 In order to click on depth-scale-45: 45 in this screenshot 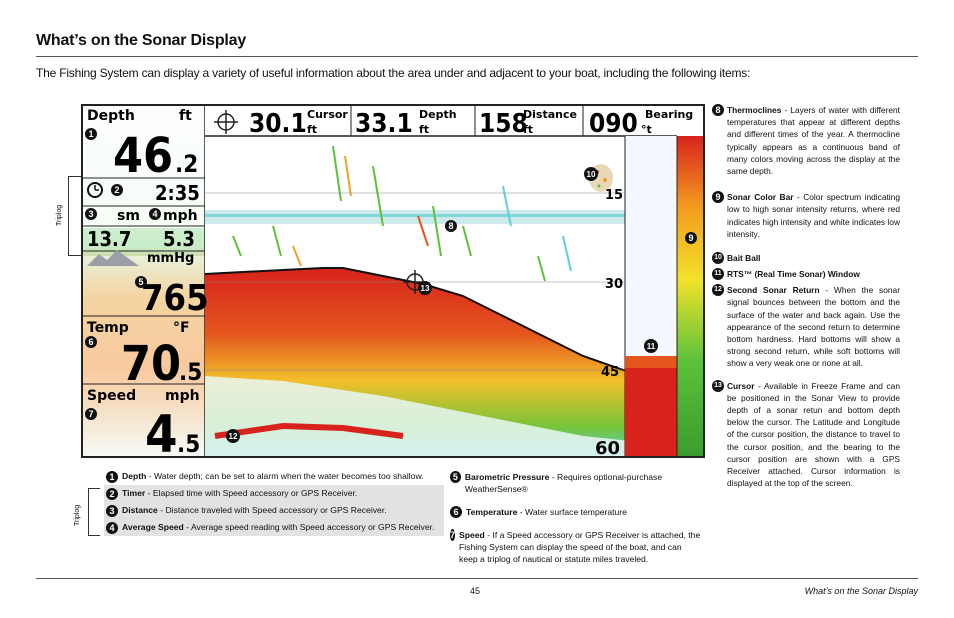, I will do `click(610, 372)`.